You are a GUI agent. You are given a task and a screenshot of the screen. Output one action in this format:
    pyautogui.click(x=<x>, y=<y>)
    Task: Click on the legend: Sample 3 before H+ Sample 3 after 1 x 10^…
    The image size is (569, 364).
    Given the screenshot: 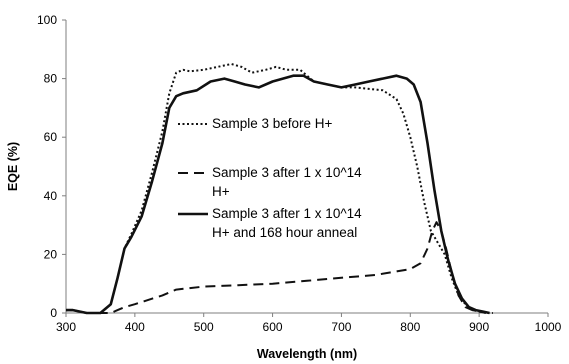 What is the action you would take?
    pyautogui.click(x=270, y=178)
    